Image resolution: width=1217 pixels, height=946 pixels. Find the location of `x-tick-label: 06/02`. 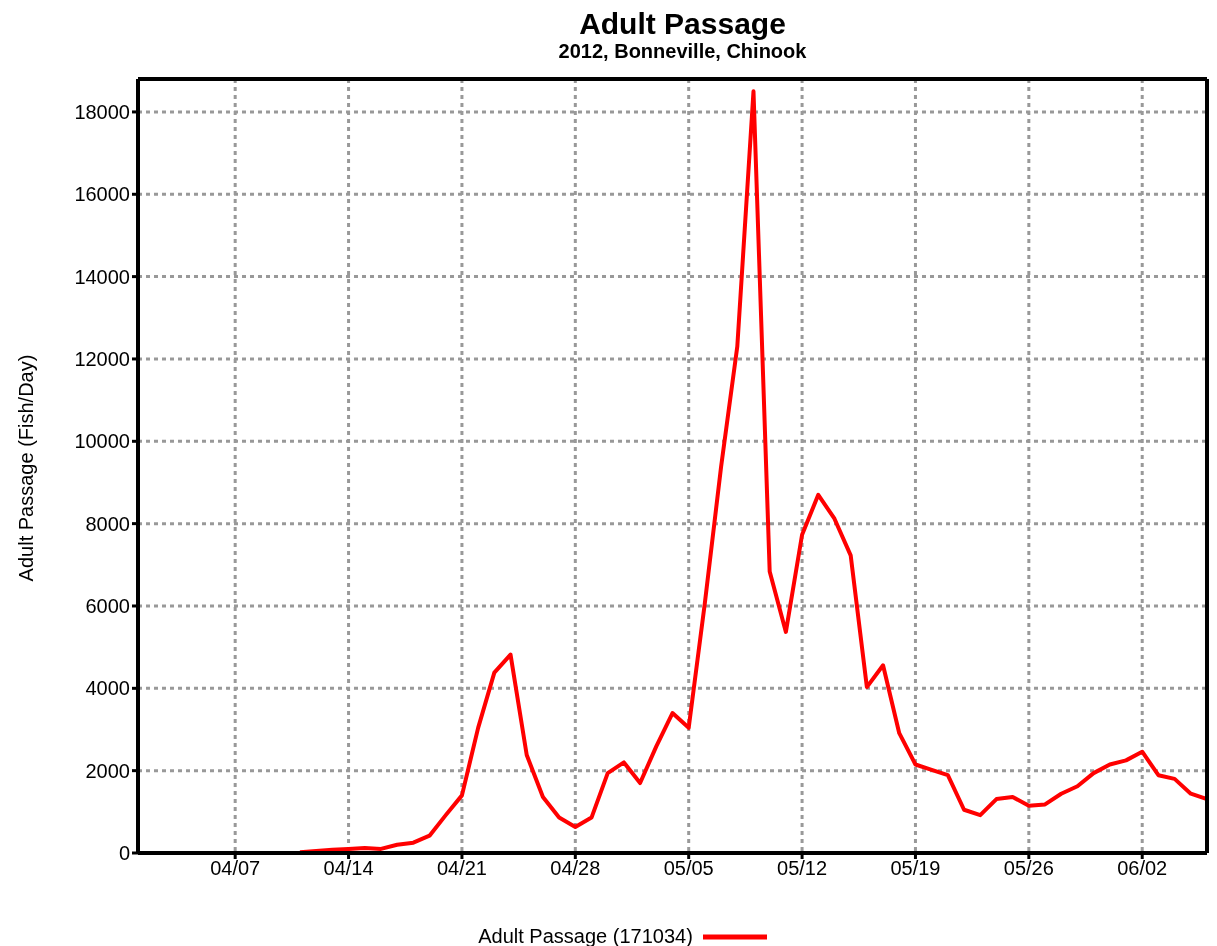

x-tick-label: 06/02 is located at coordinates (1142, 868).